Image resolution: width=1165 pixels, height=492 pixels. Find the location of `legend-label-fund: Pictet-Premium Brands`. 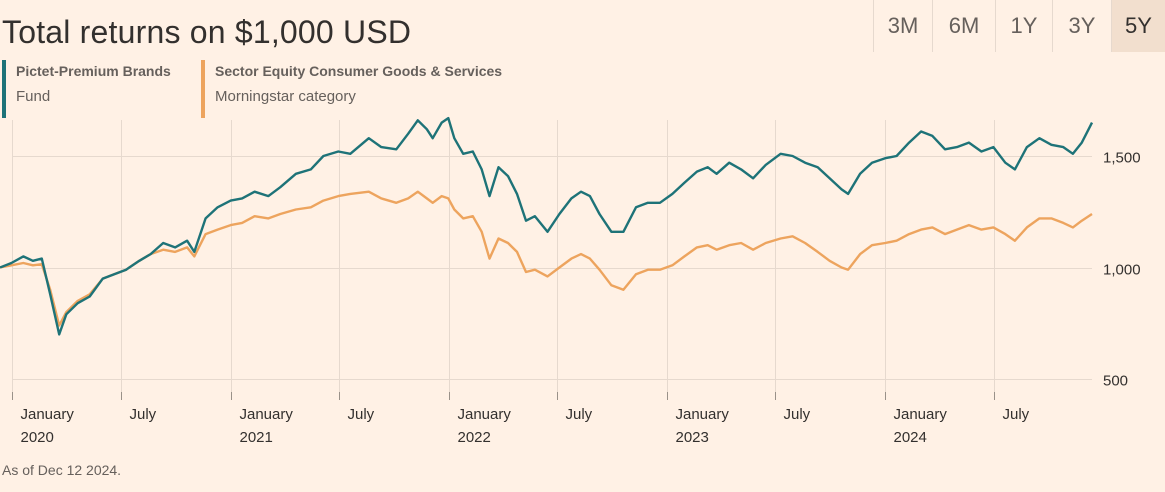

legend-label-fund: Pictet-Premium Brands is located at coordinates (93, 71).